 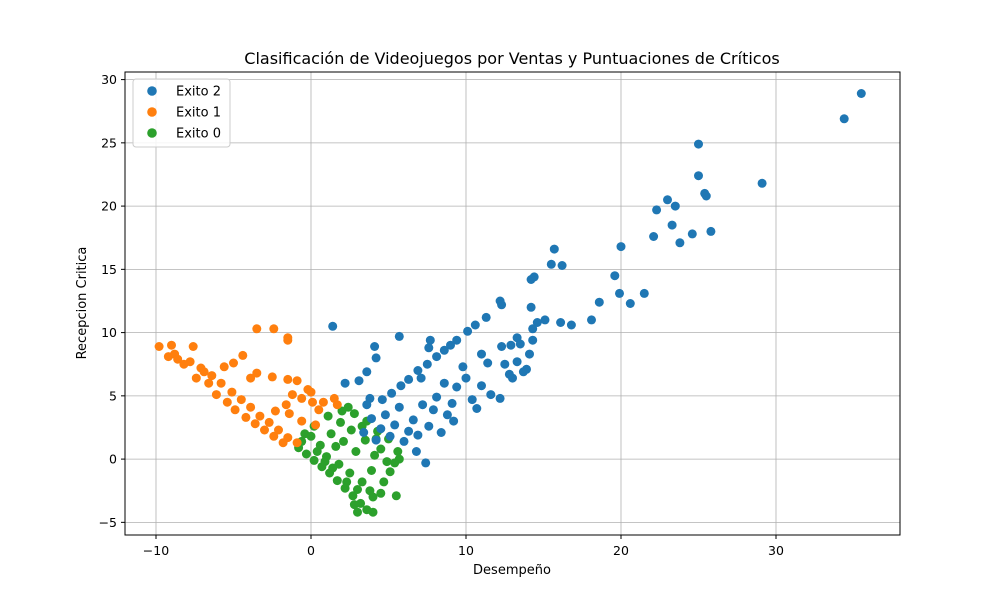 What do you see at coordinates (109, 206) in the screenshot?
I see `y-tick-label: 20` at bounding box center [109, 206].